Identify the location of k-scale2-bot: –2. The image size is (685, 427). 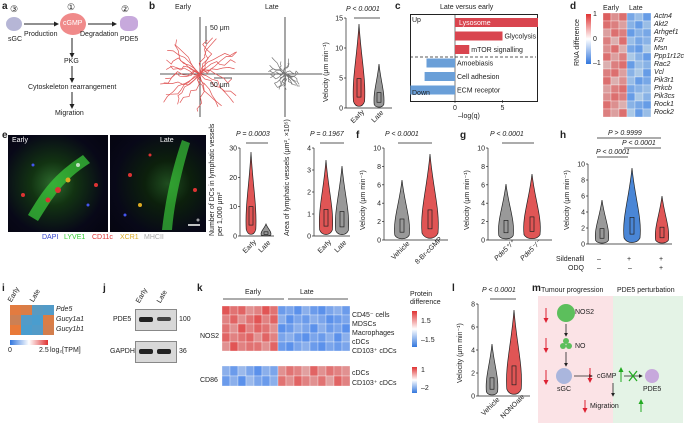
(425, 388).